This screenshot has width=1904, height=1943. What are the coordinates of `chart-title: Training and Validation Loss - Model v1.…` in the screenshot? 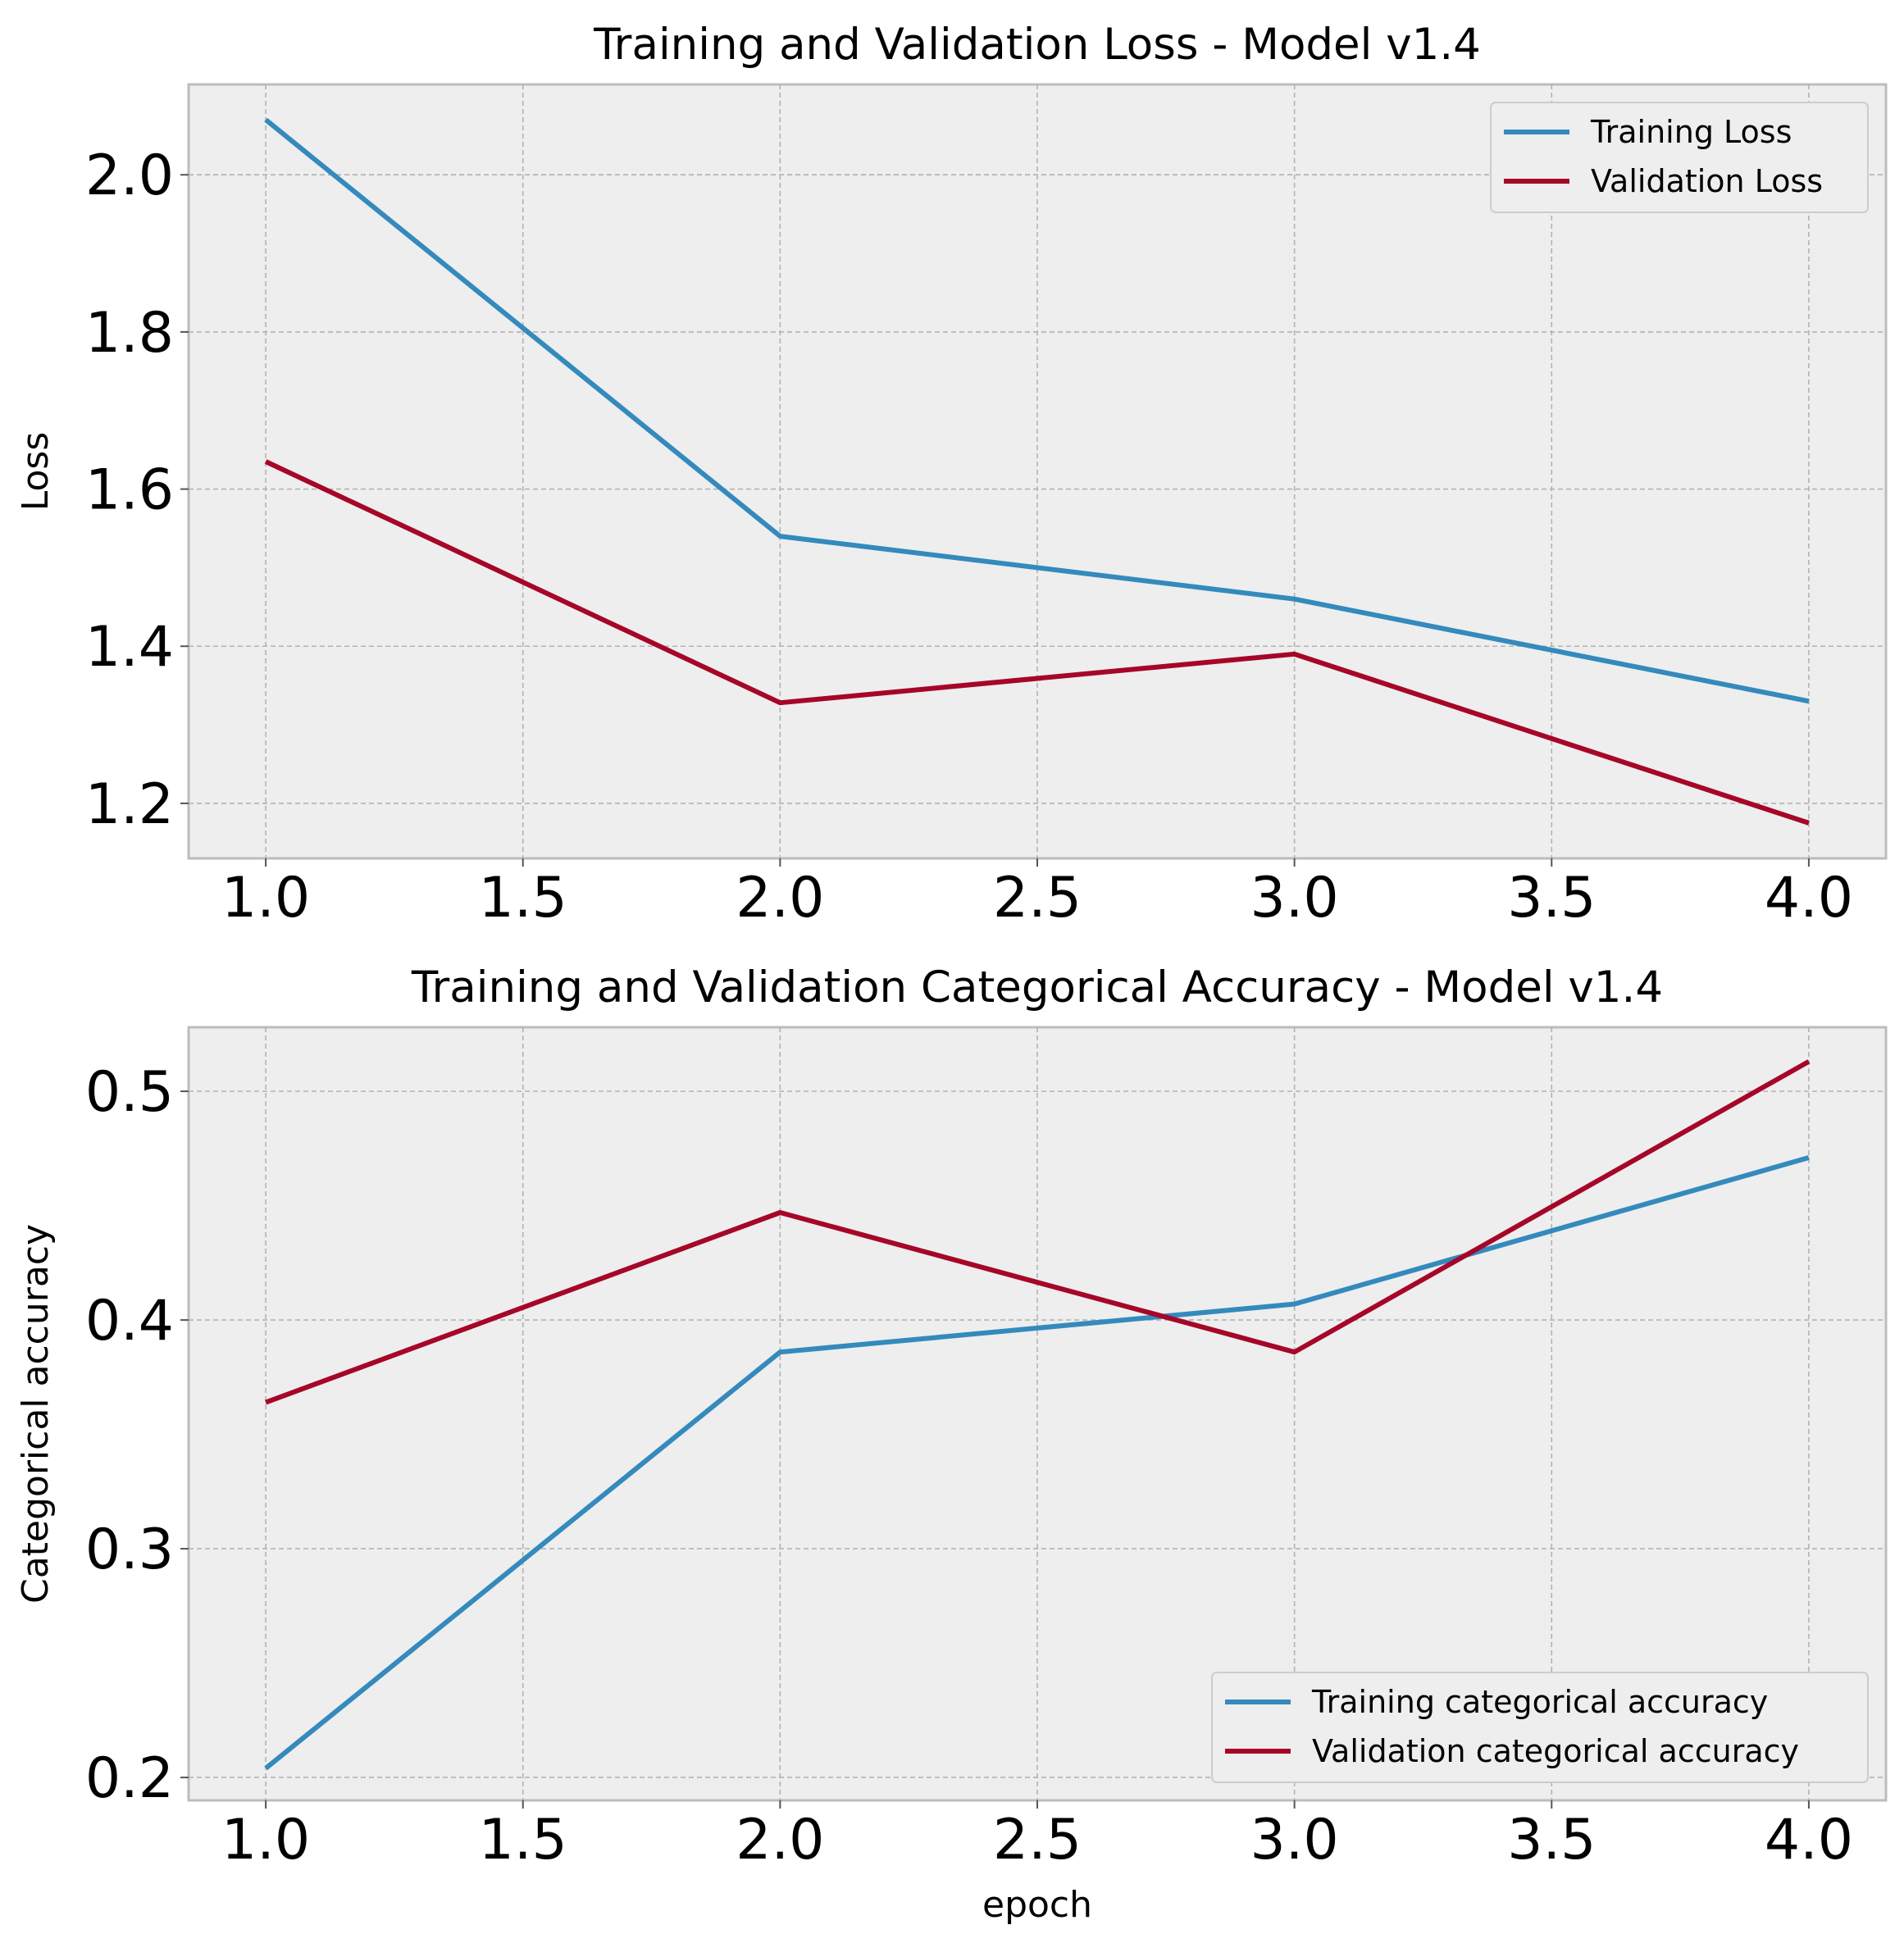 It's located at (1037, 45).